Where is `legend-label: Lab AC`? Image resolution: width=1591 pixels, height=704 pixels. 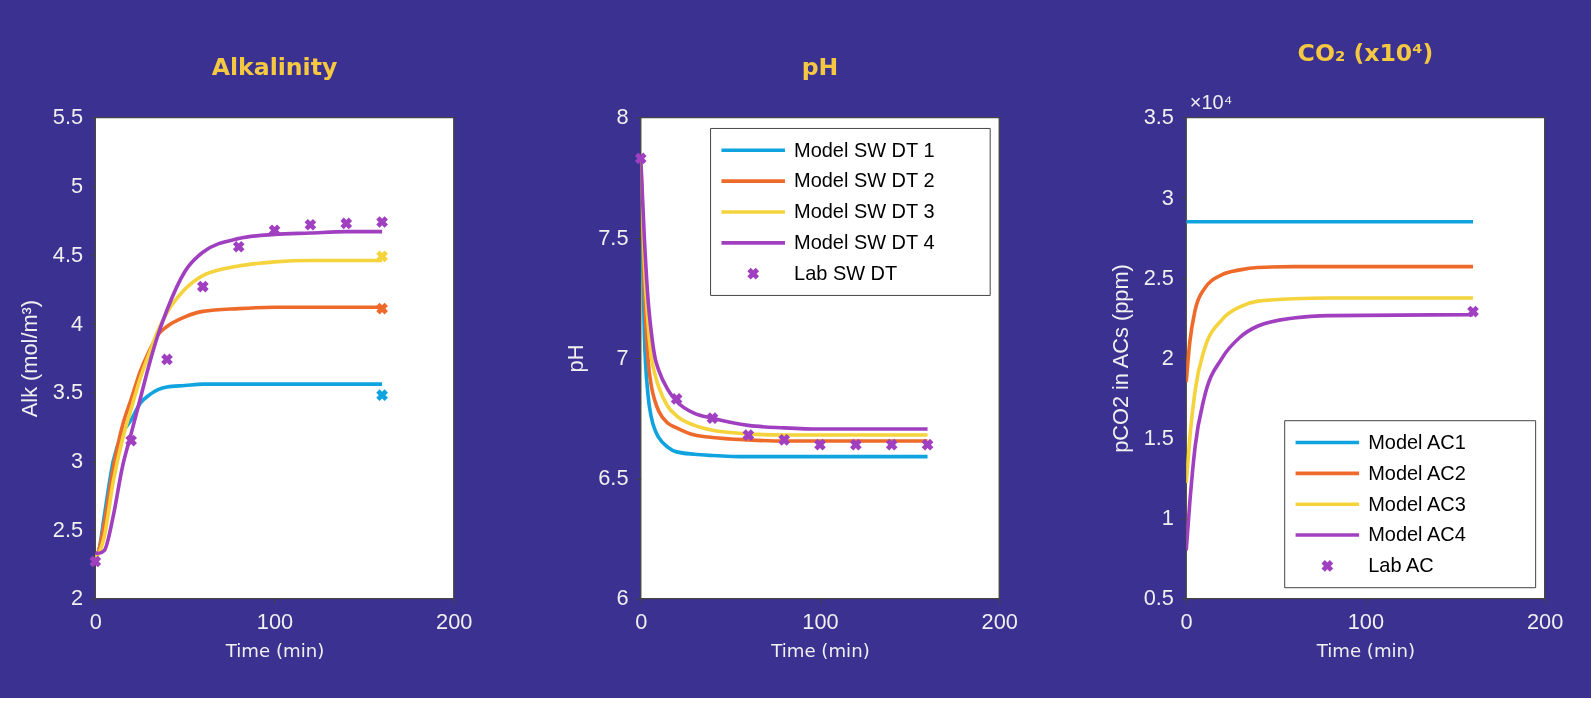
legend-label: Lab AC is located at coordinates (1401, 565).